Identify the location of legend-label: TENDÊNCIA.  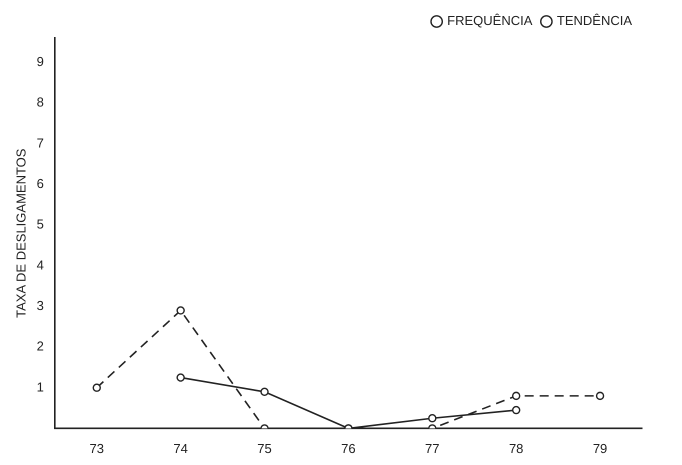
(594, 20).